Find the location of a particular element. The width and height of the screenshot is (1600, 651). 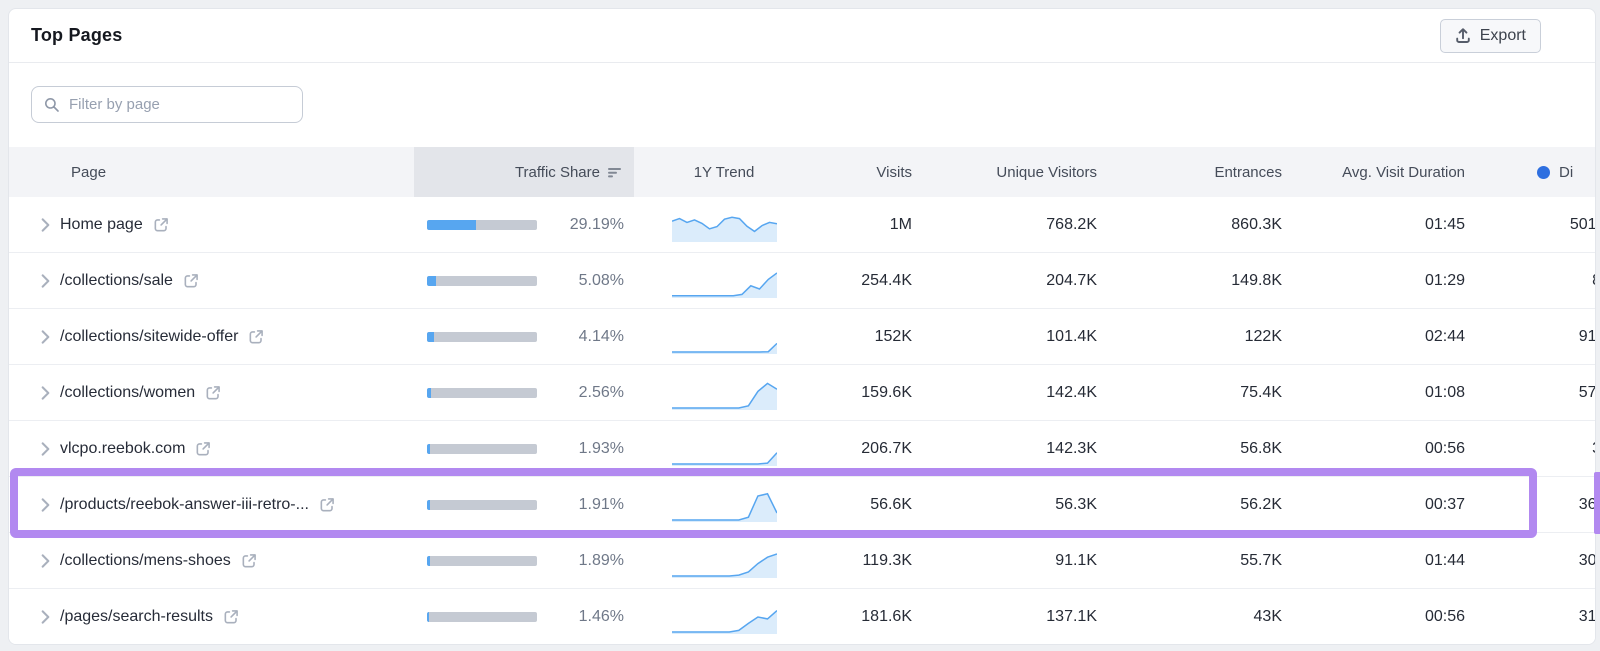

entrances-value: 56.8K is located at coordinates (1261, 448).